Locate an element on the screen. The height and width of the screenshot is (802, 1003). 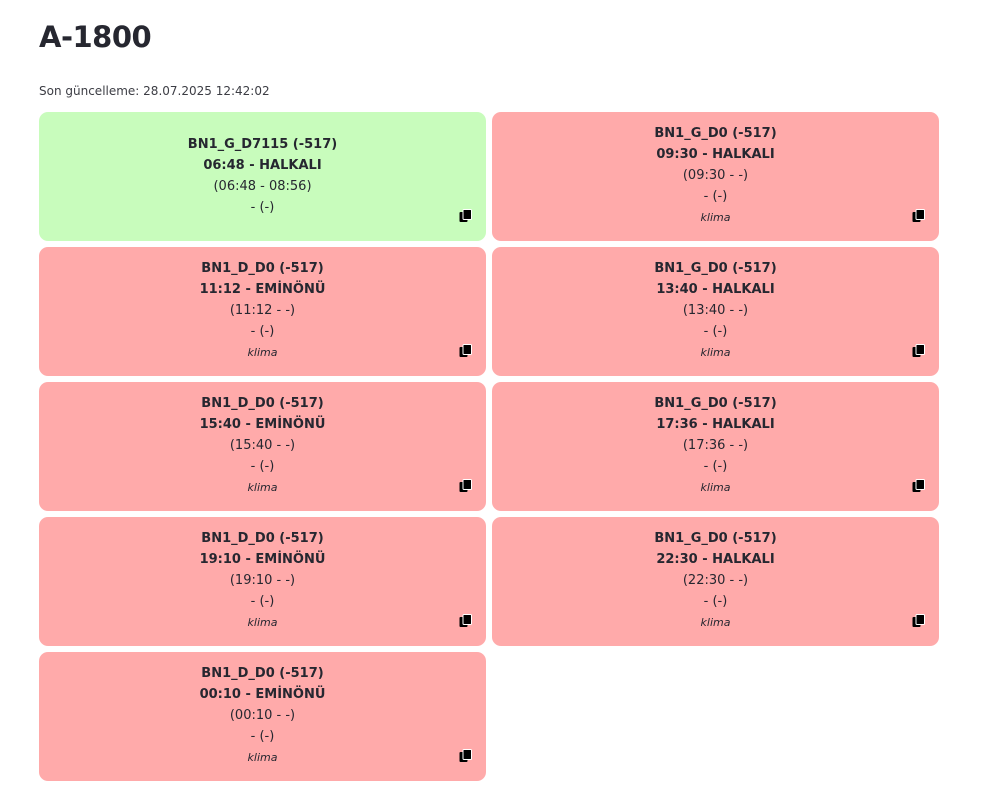
page-title: A-1800 is located at coordinates (95, 37).